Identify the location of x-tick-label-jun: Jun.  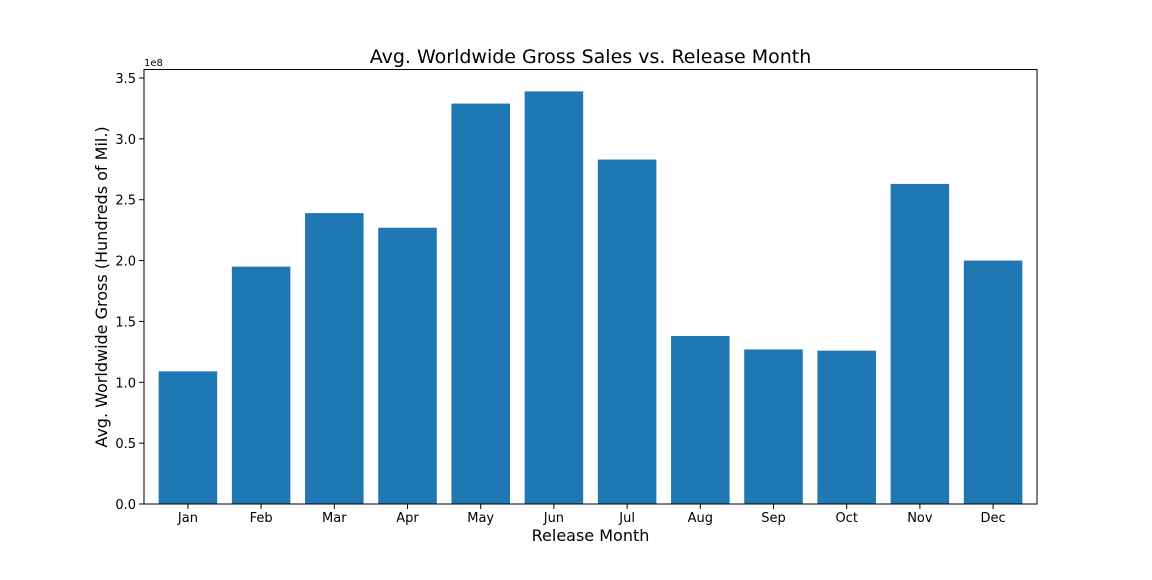
(553, 518).